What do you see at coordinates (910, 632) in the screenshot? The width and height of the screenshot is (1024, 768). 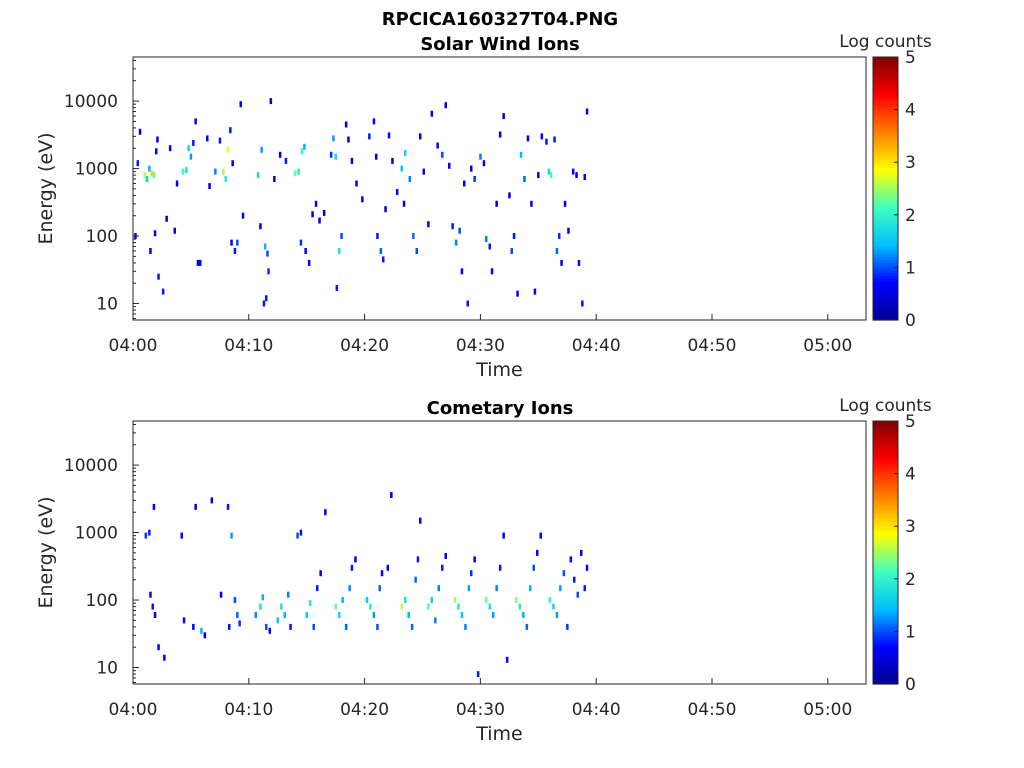 I see `colorbar-tick-label: 1` at bounding box center [910, 632].